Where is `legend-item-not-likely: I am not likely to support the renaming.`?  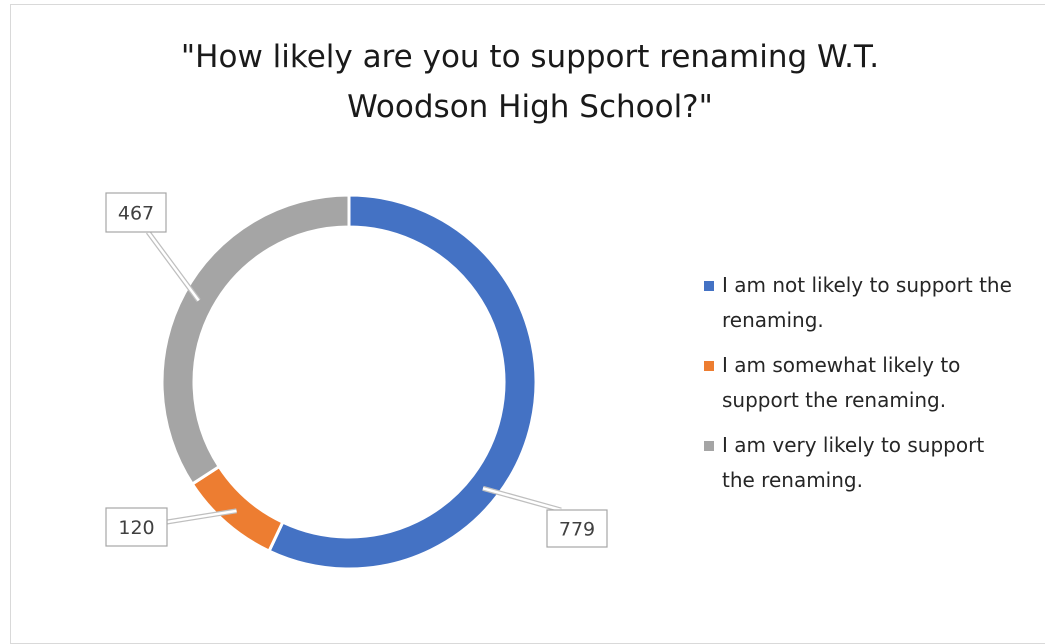
legend-item-not-likely: I am not likely to support the renaming. is located at coordinates (871, 303).